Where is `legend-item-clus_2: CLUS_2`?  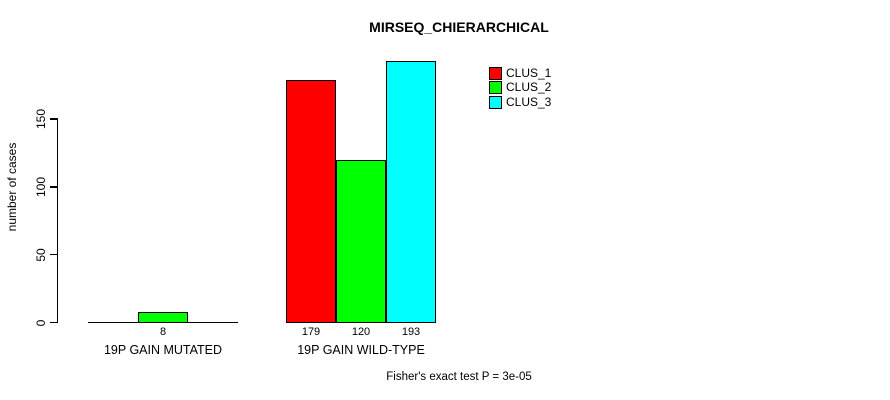 legend-item-clus_2: CLUS_2 is located at coordinates (520, 88).